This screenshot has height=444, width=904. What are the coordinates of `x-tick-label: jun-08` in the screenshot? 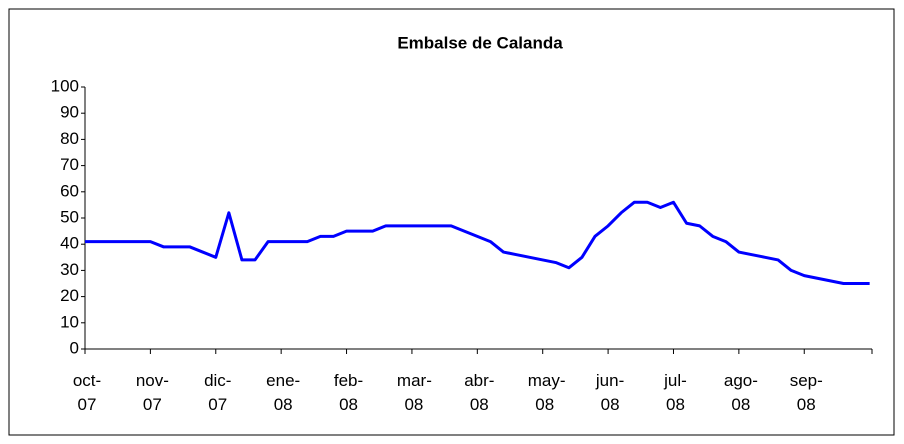 It's located at (610, 392).